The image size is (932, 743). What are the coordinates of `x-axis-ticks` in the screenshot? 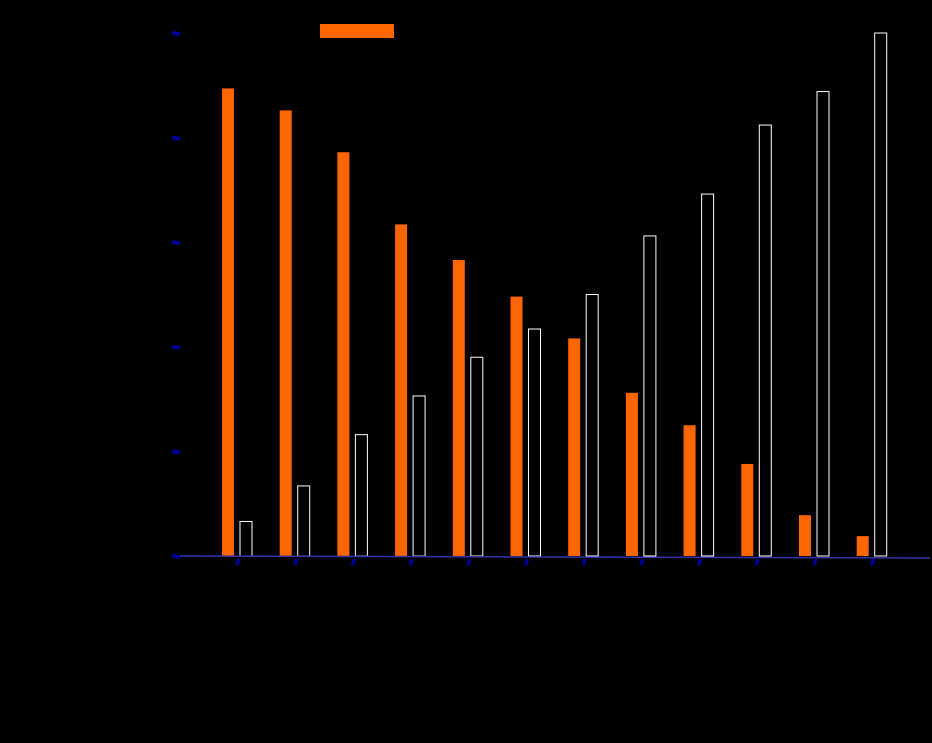 It's located at (555, 562).